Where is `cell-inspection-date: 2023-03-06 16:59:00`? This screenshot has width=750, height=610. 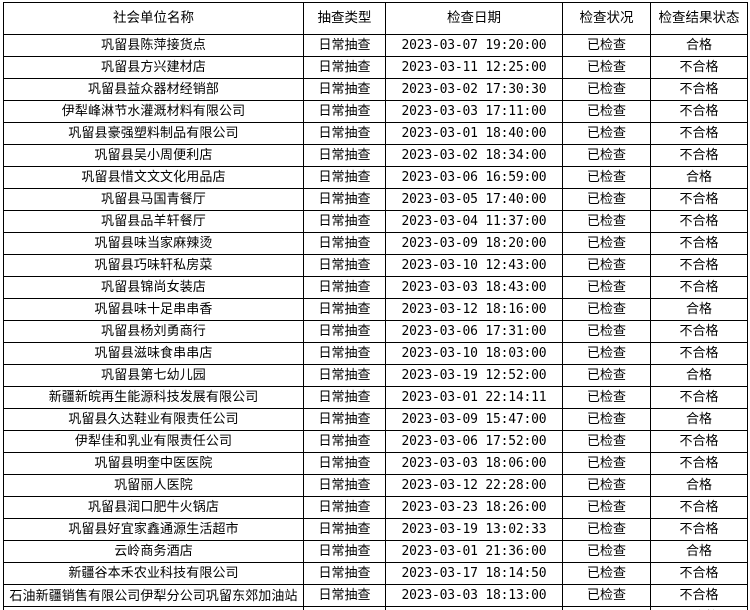 cell-inspection-date: 2023-03-06 16:59:00 is located at coordinates (474, 177).